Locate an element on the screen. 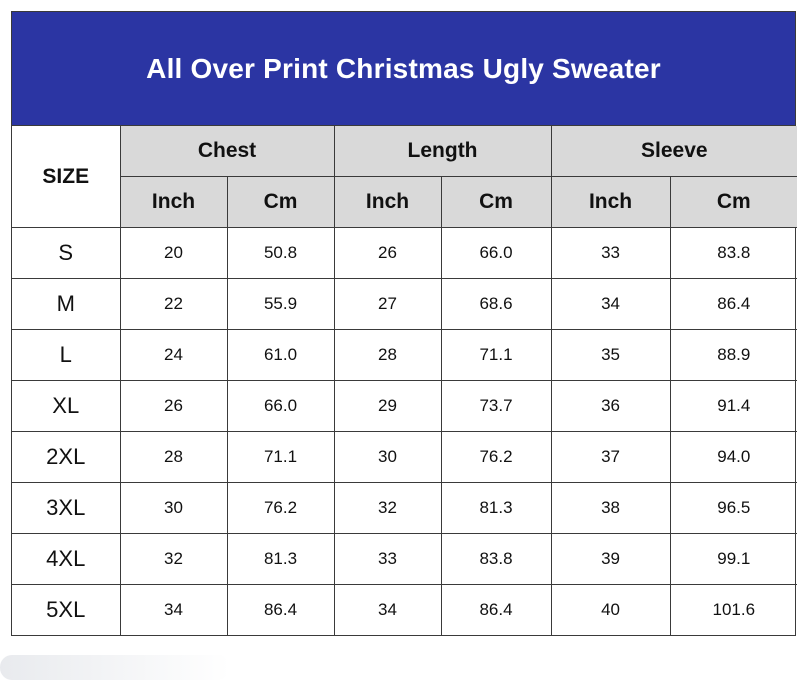  chest-inch-cell: 28 is located at coordinates (173, 457).